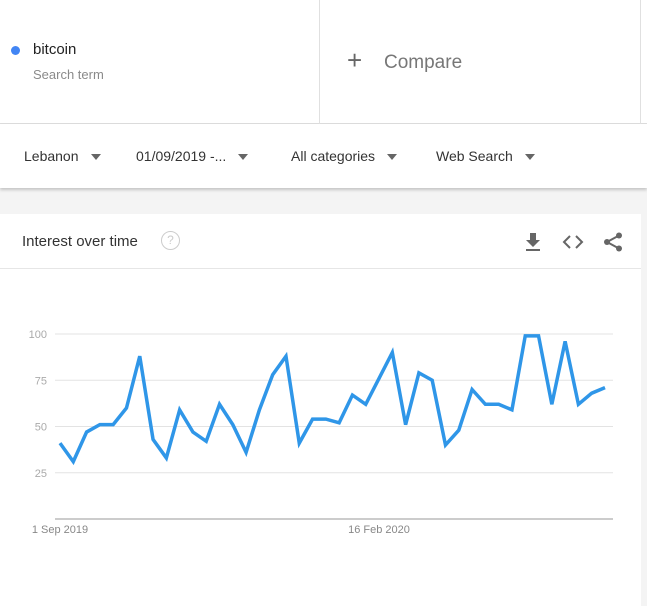 This screenshot has height=606, width=647. What do you see at coordinates (481, 62) in the screenshot?
I see `compare-button: + Compare` at bounding box center [481, 62].